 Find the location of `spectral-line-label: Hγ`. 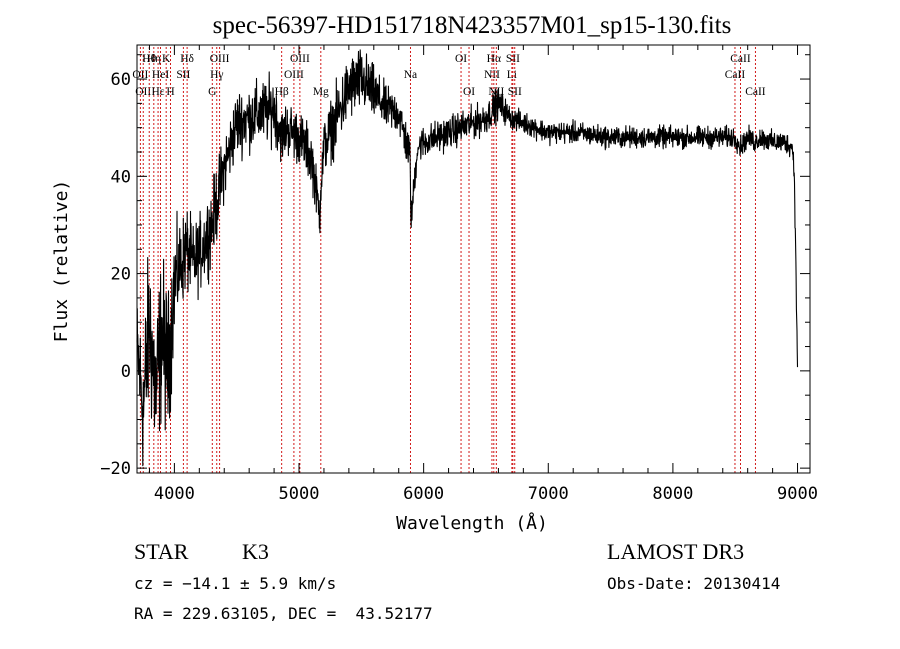

spectral-line-label: Hγ is located at coordinates (216, 75).